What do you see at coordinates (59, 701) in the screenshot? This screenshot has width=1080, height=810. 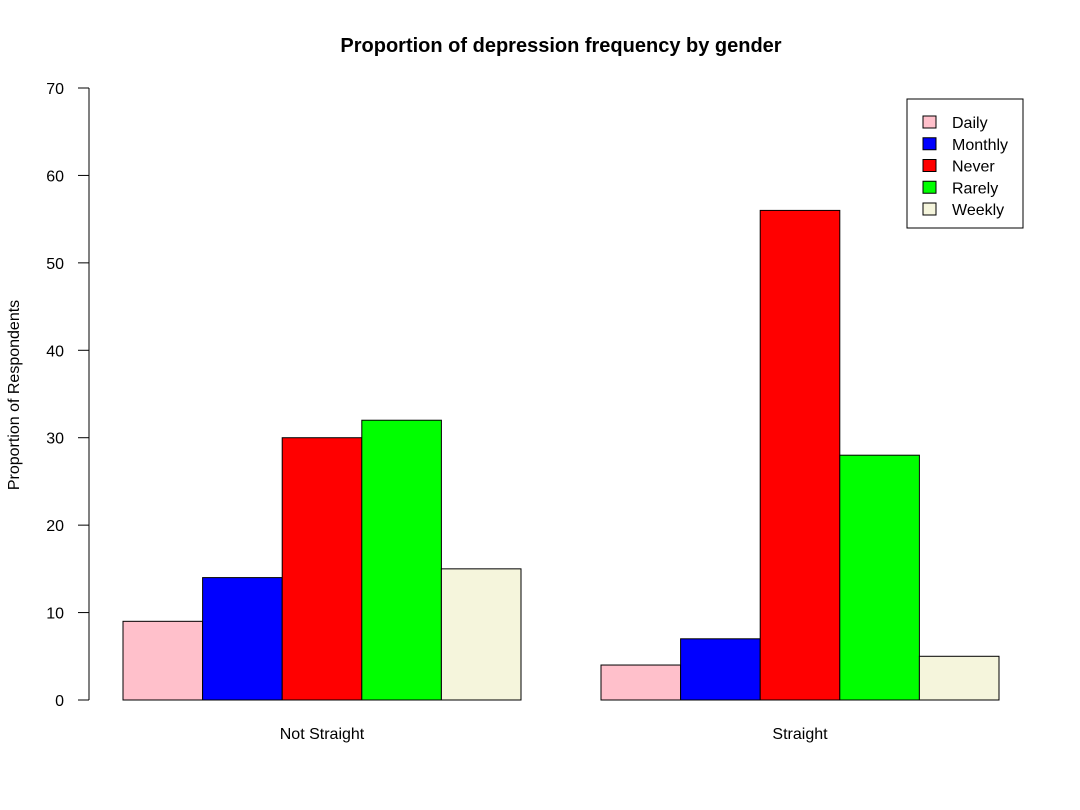 I see `y-tick-label: 0` at bounding box center [59, 701].